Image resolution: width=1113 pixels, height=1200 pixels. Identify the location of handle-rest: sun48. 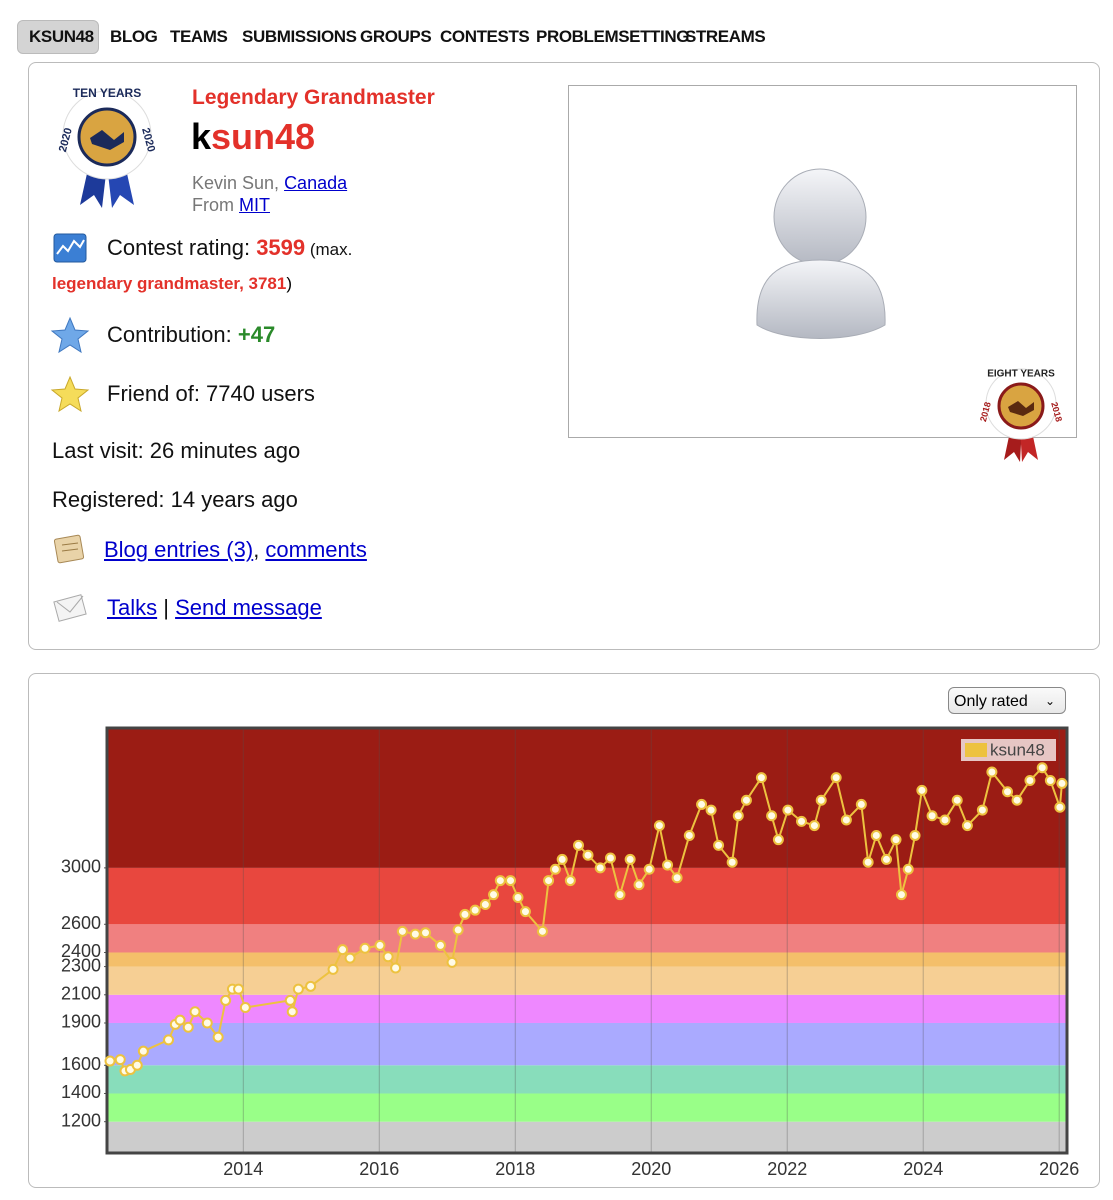
(263, 136).